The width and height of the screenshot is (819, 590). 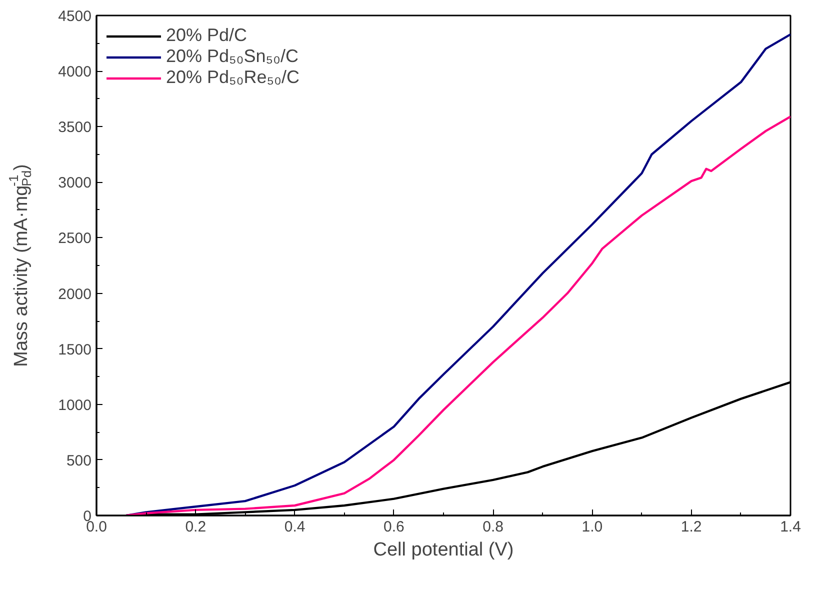 What do you see at coordinates (232, 56) in the screenshot?
I see `legend-label: 20% Pd₅₀Sn₅₀/C` at bounding box center [232, 56].